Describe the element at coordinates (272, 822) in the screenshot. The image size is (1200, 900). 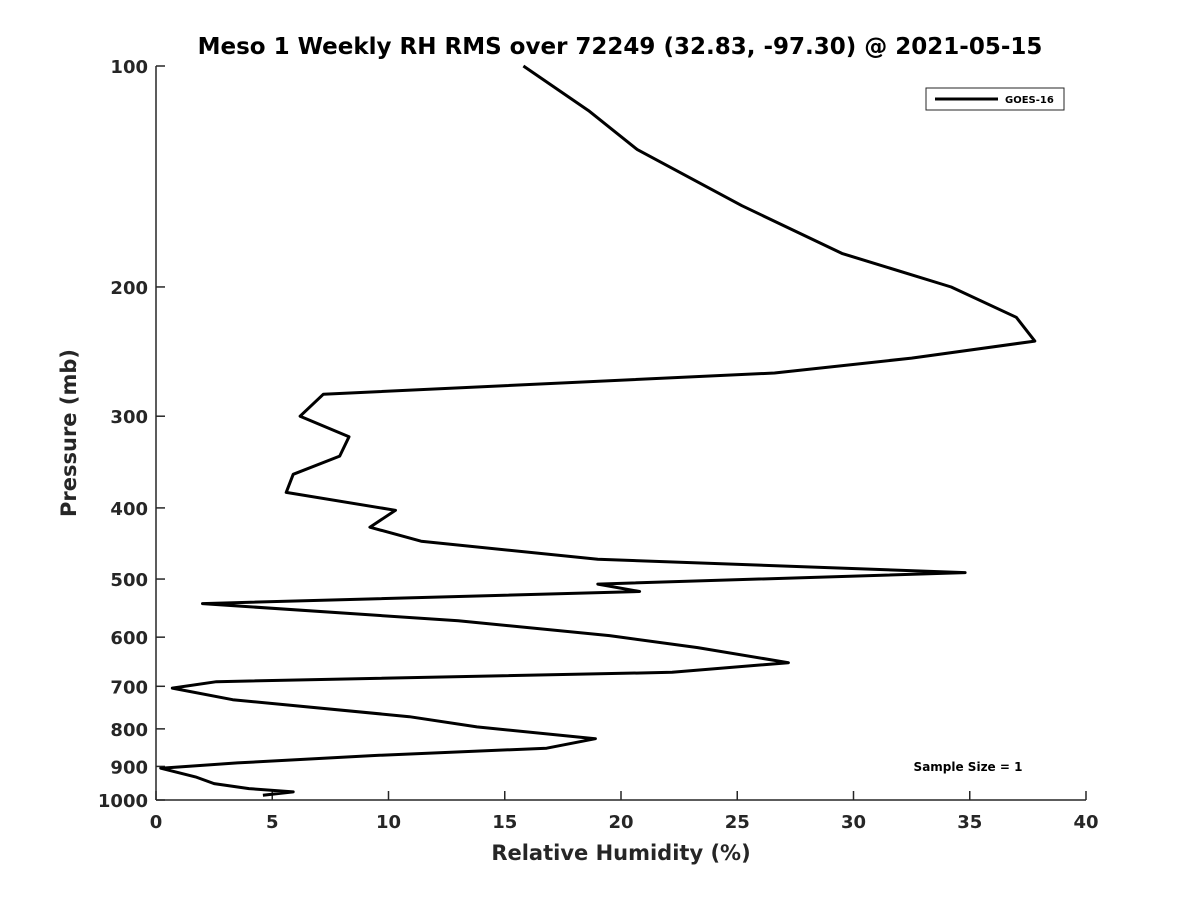
I see `x-tick-label: 5` at that location.